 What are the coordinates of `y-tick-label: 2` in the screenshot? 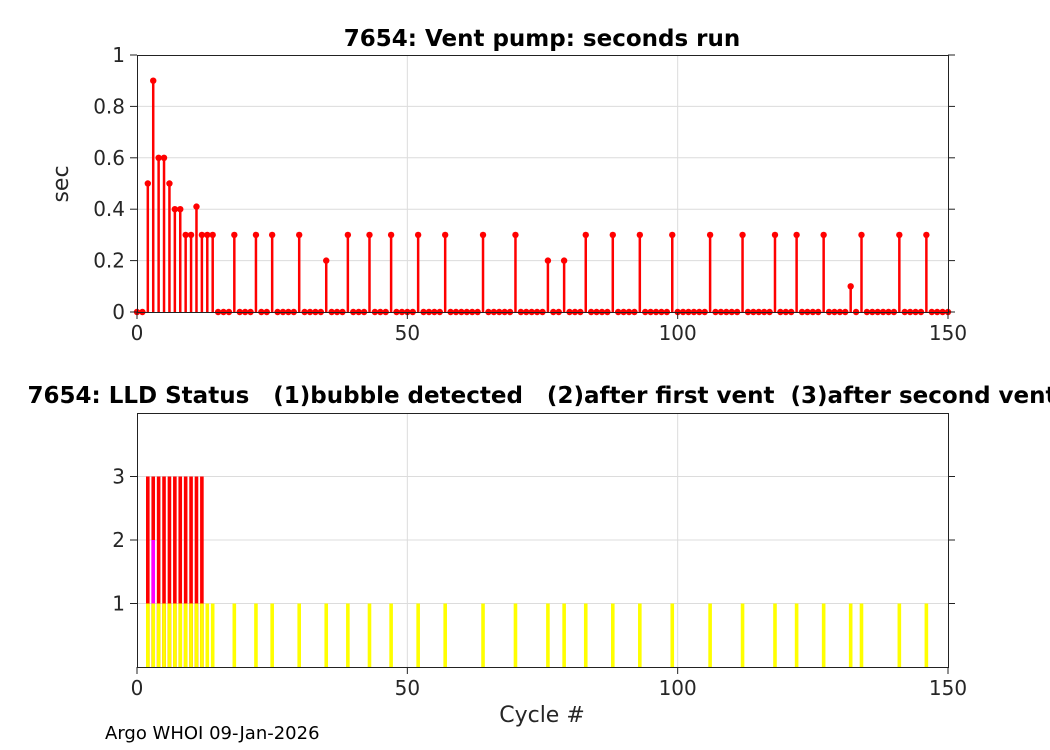 It's located at (118, 540).